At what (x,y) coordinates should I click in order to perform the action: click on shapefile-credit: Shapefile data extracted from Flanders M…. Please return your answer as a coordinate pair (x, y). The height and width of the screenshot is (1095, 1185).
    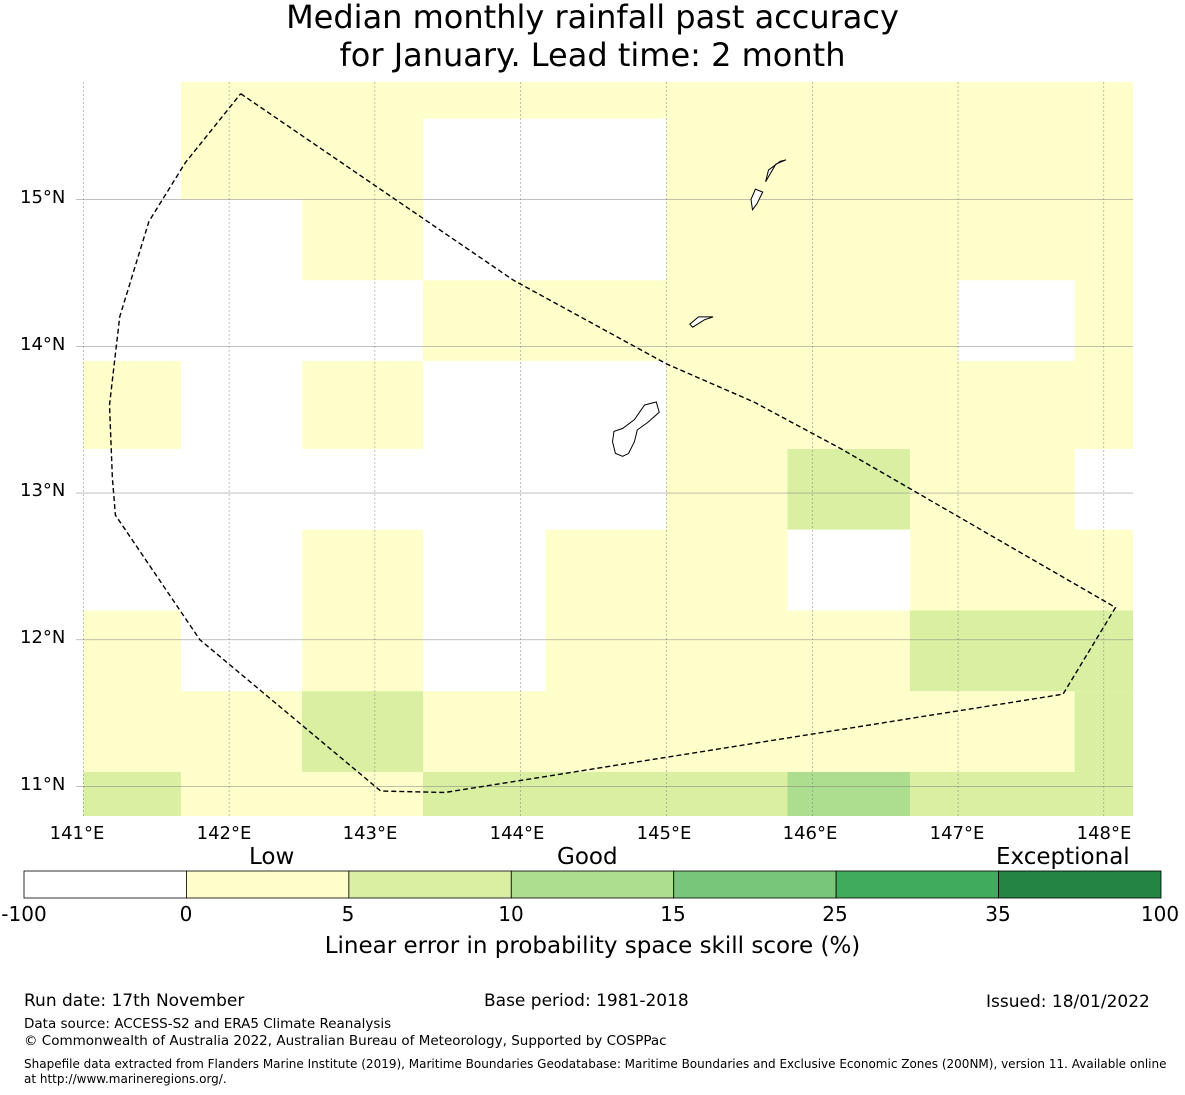
    Looking at the image, I should click on (595, 1071).